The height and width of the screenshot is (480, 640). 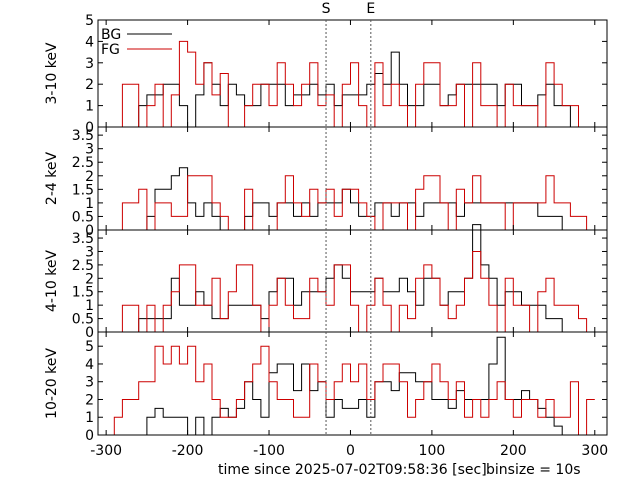 I want to click on y-axis-label: 4-10 keV, so click(x=52, y=281).